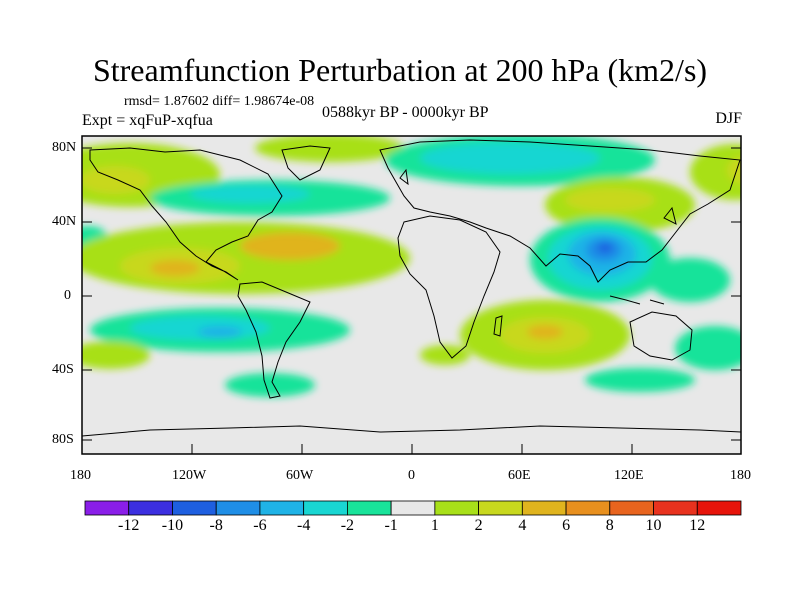  Describe the element at coordinates (411, 475) in the screenshot. I see `lon-label-0: 0` at that location.